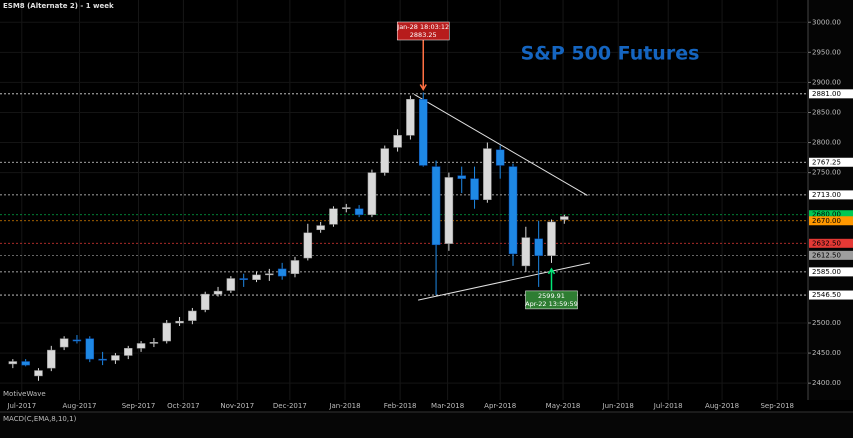 The width and height of the screenshot is (853, 438). What do you see at coordinates (426, 406) in the screenshot?
I see `time-axis-bg` at bounding box center [426, 406].